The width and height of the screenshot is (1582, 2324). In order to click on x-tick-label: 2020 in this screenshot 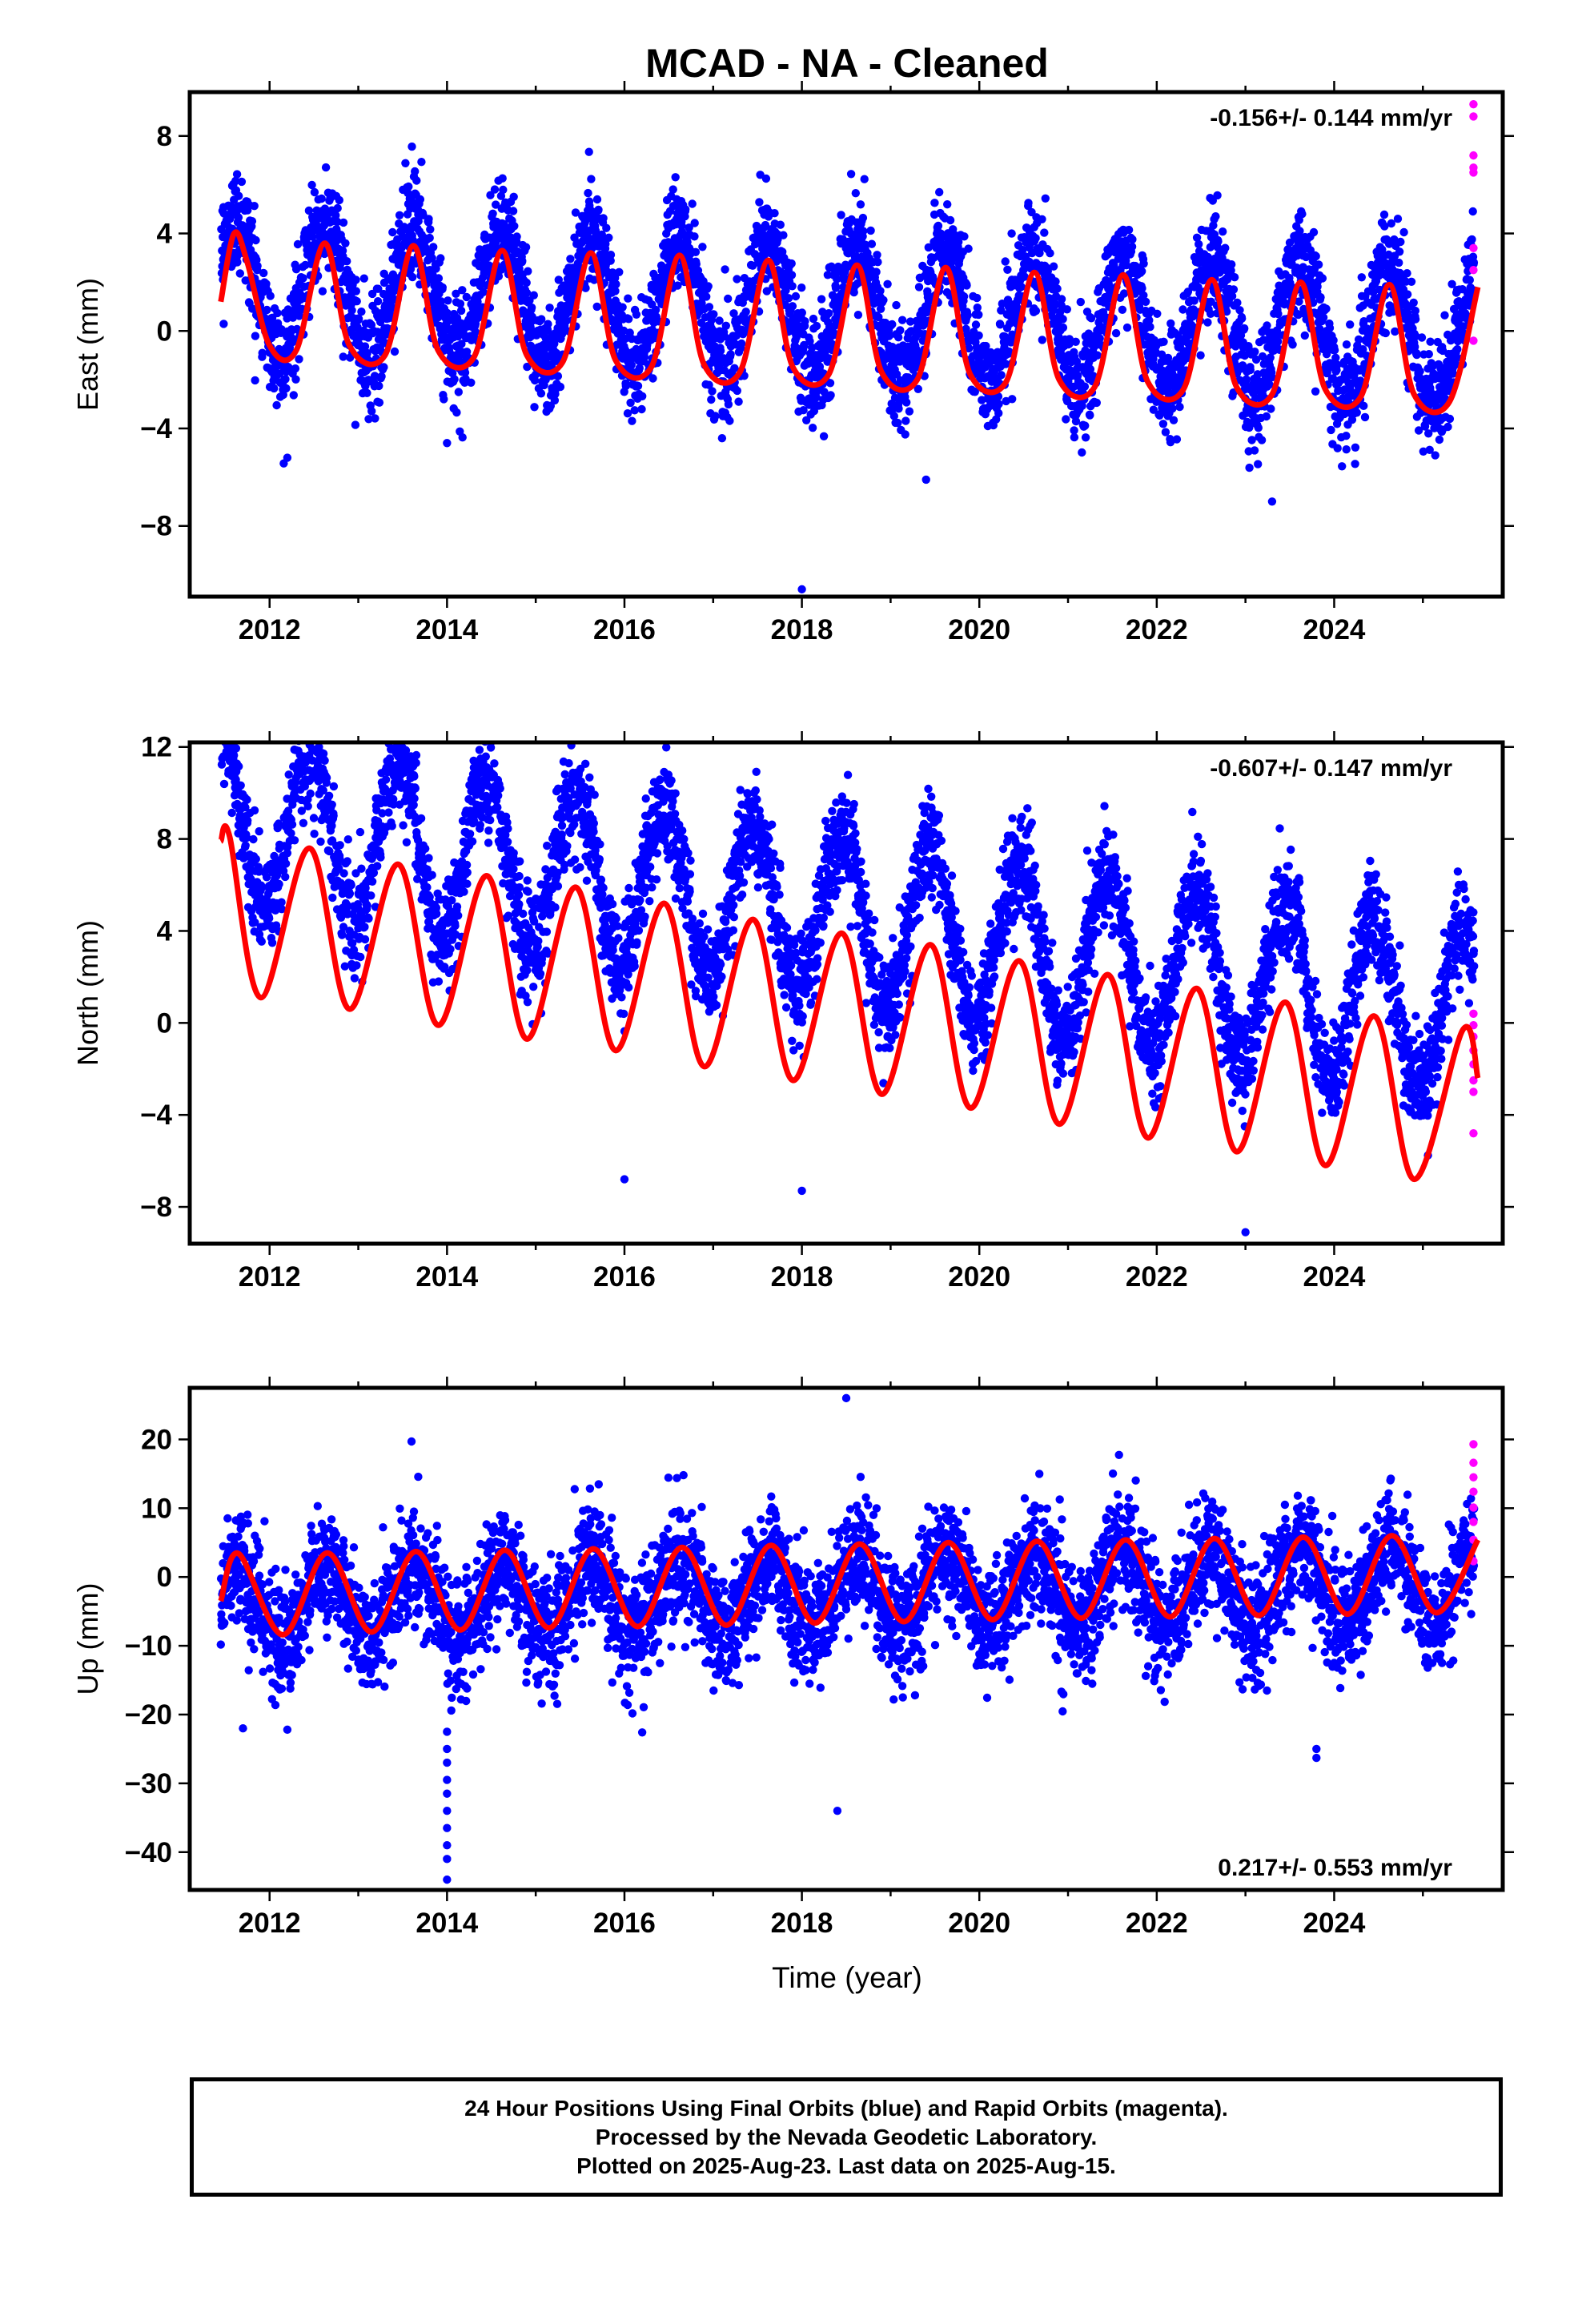, I will do `click(979, 629)`.